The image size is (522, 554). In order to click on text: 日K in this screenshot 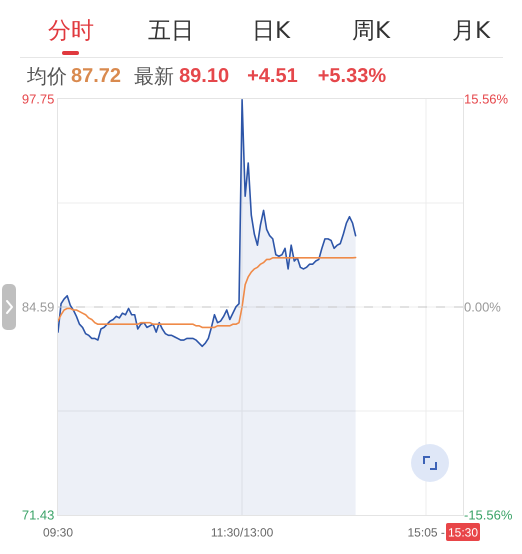, I will do `click(271, 31)`.